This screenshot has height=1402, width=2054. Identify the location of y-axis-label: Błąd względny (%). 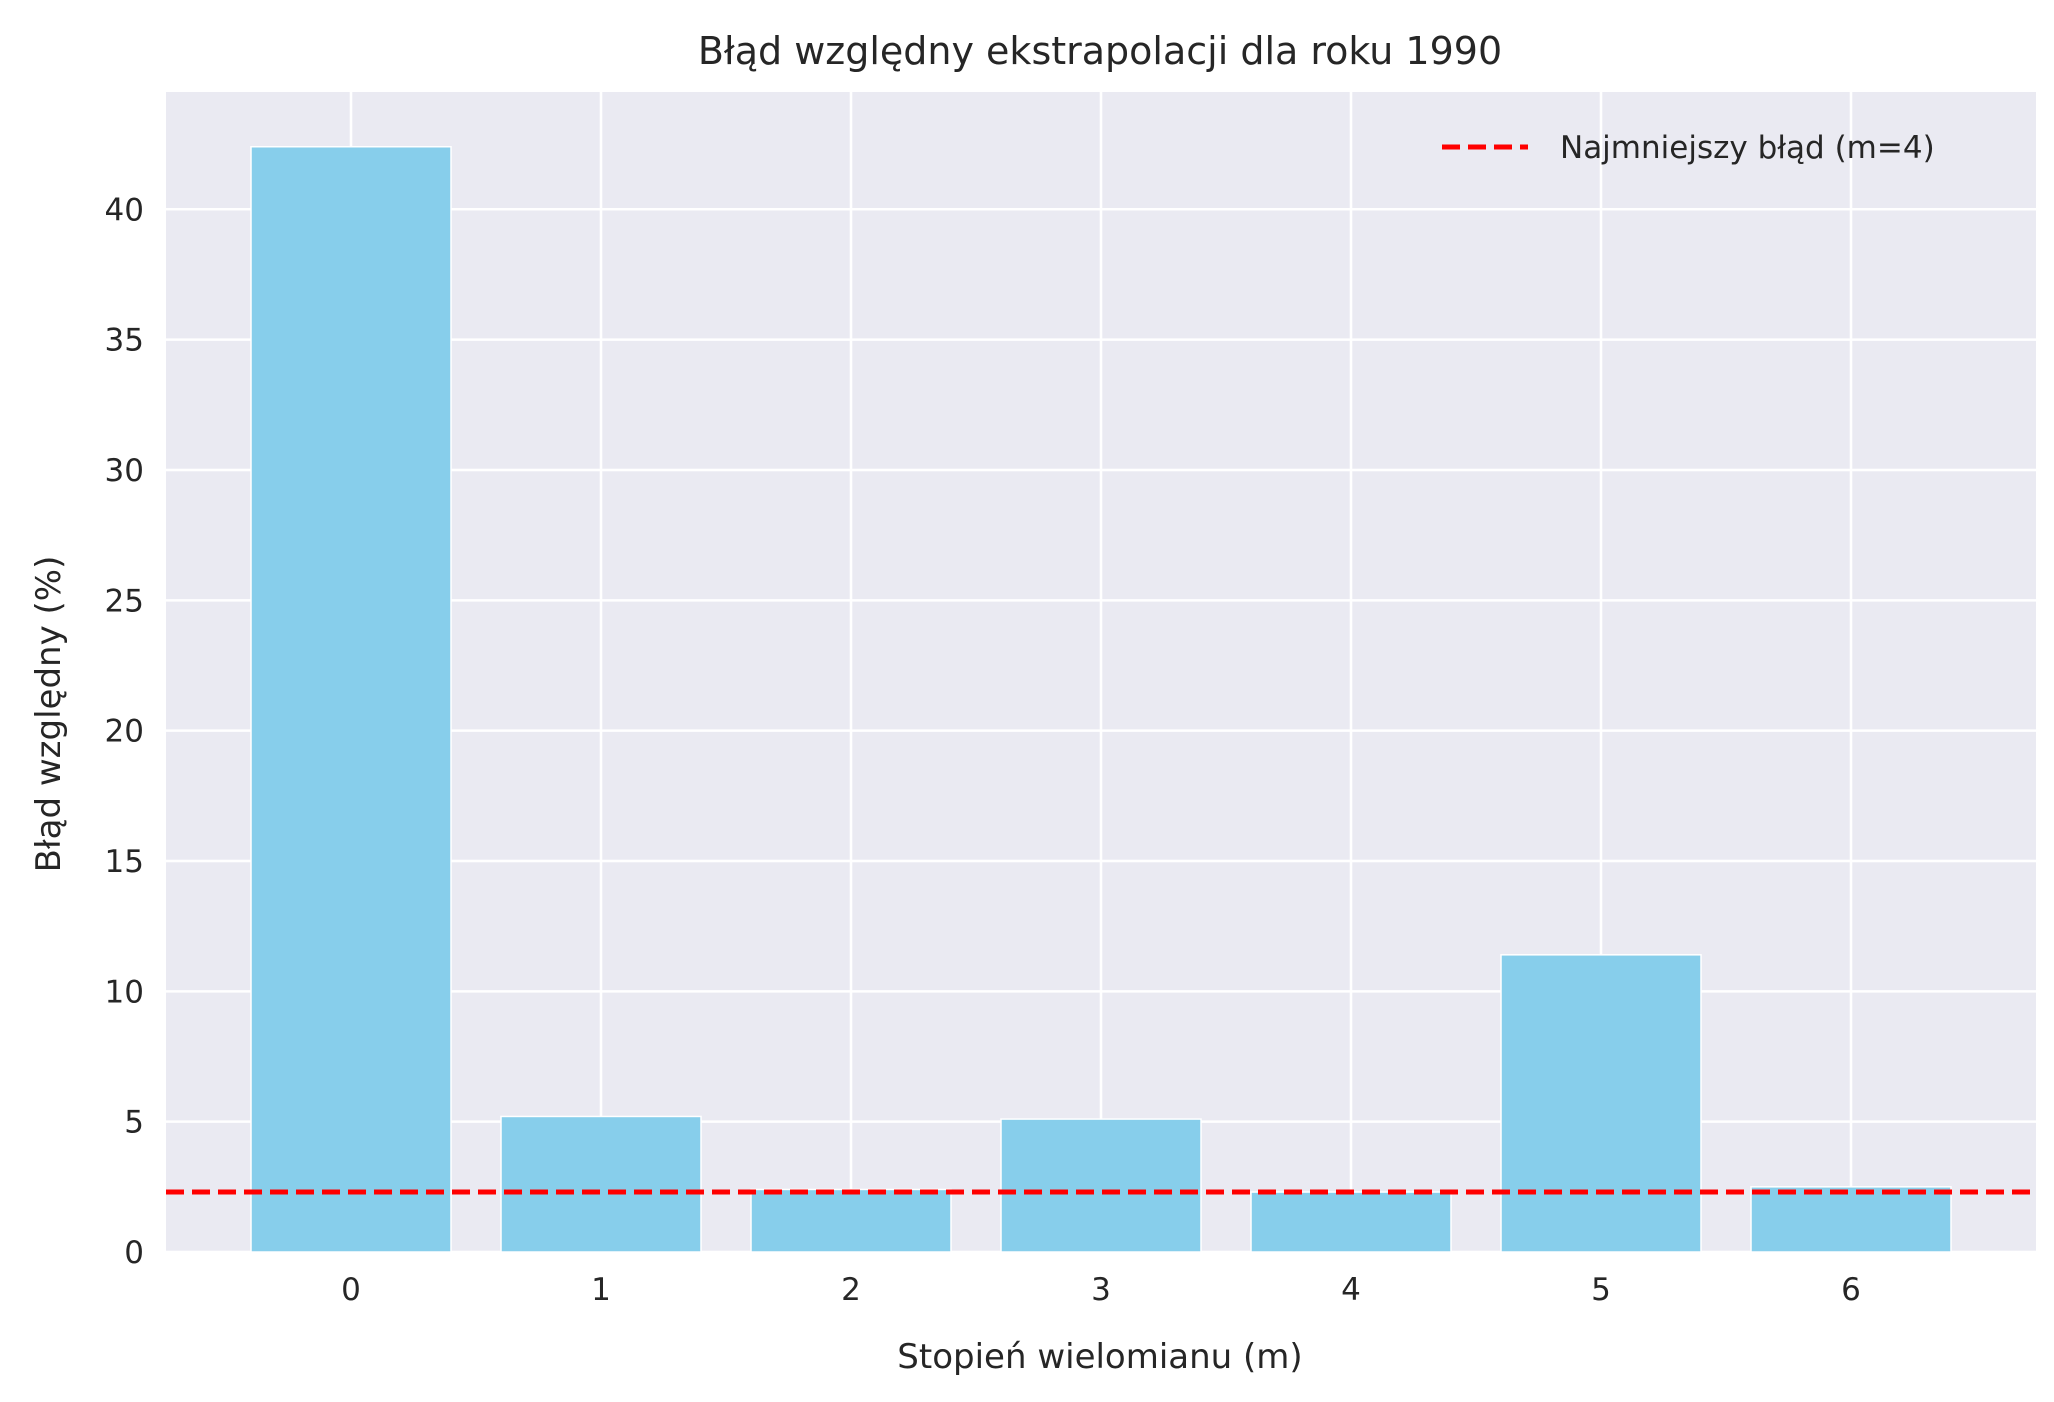
(49, 714).